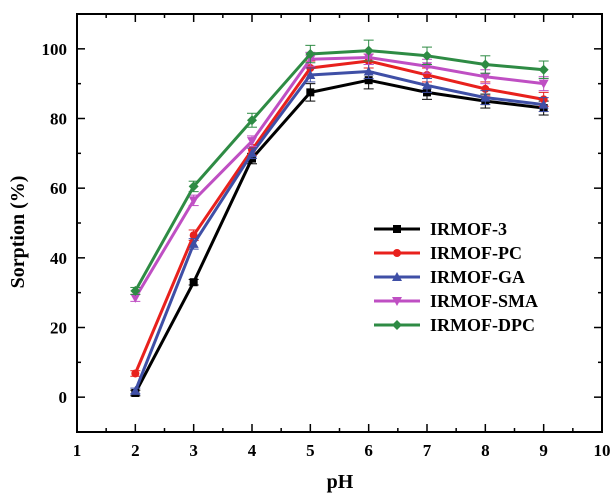  I want to click on legend-label: IRMOF-SMA, so click(484, 301).